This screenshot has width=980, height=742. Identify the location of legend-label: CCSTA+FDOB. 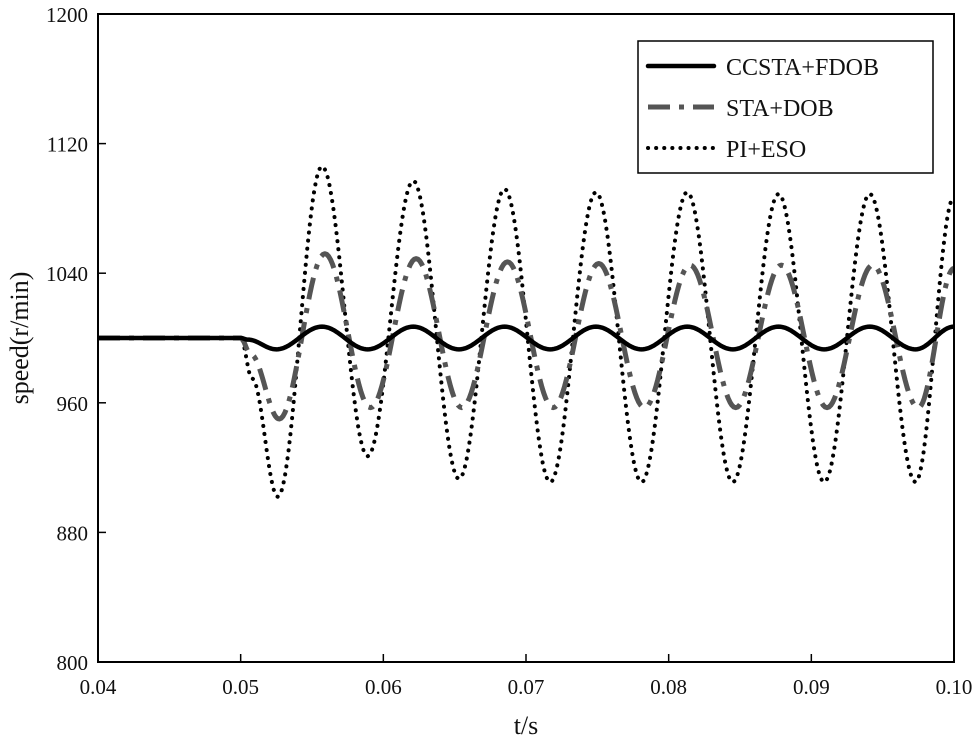
(802, 68).